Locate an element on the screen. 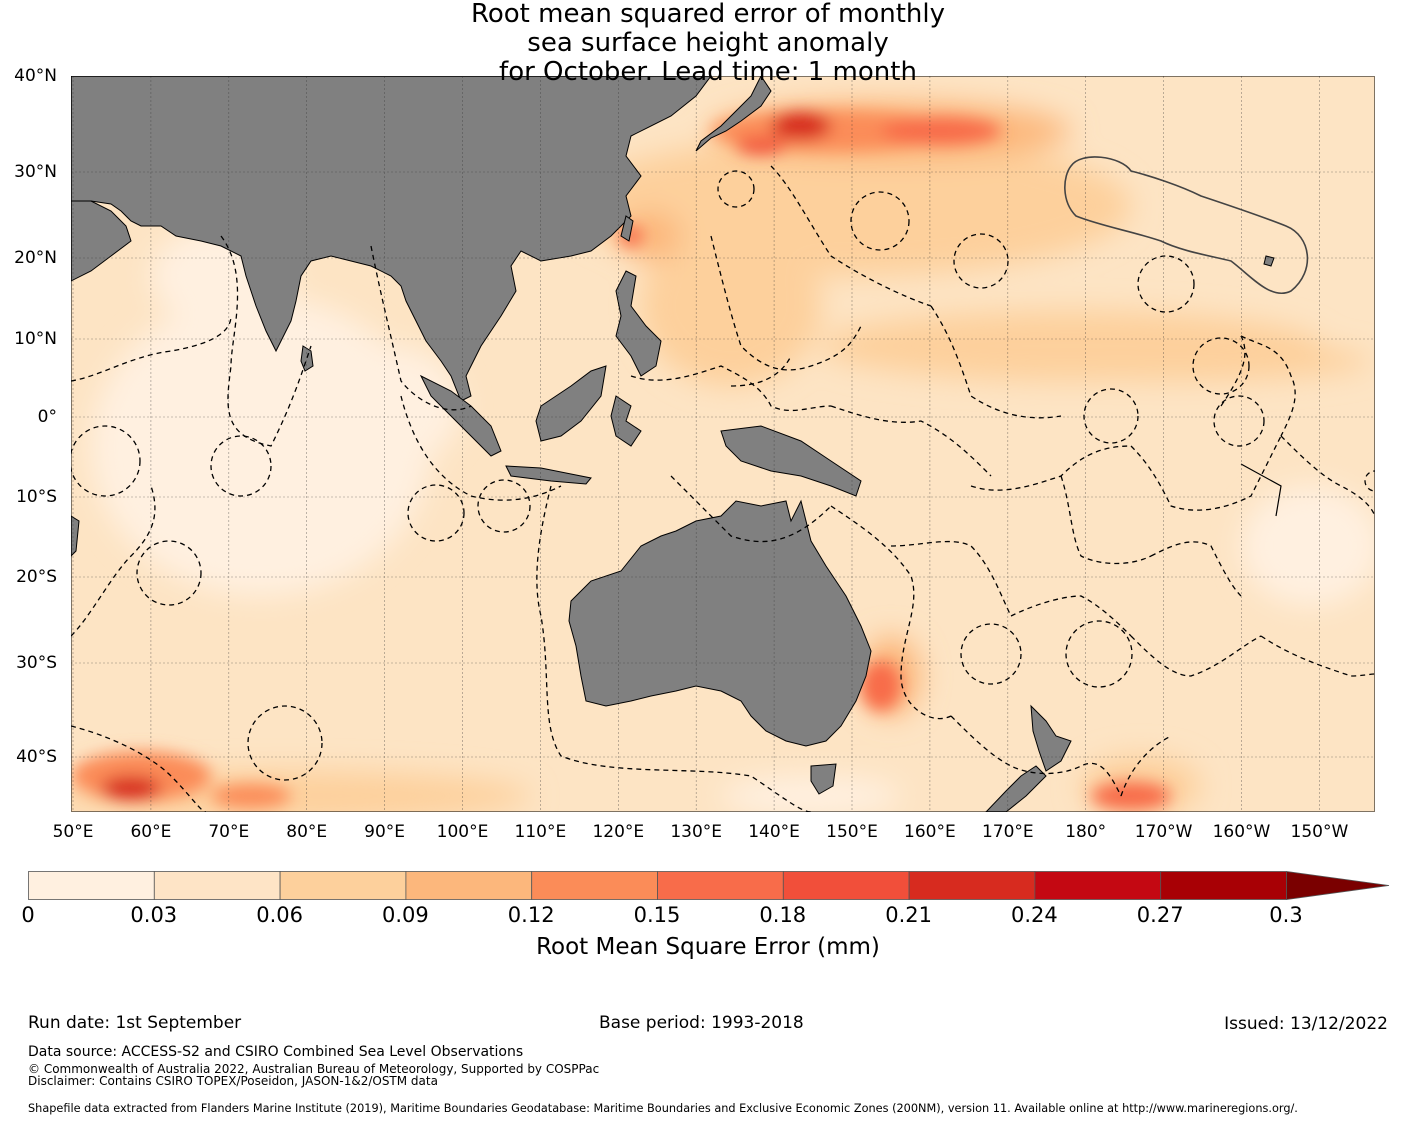 The width and height of the screenshot is (1416, 1125). base-period: Base period: 1993-2018 is located at coordinates (701, 1023).